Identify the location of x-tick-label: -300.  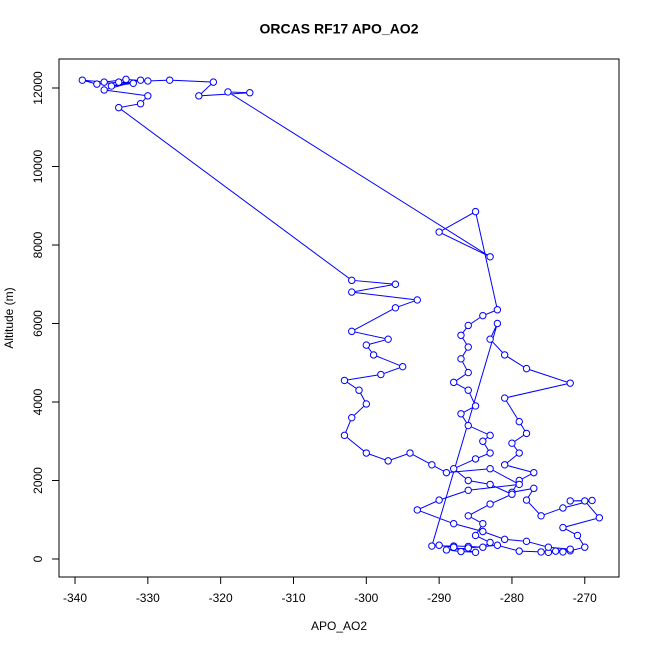
(366, 598).